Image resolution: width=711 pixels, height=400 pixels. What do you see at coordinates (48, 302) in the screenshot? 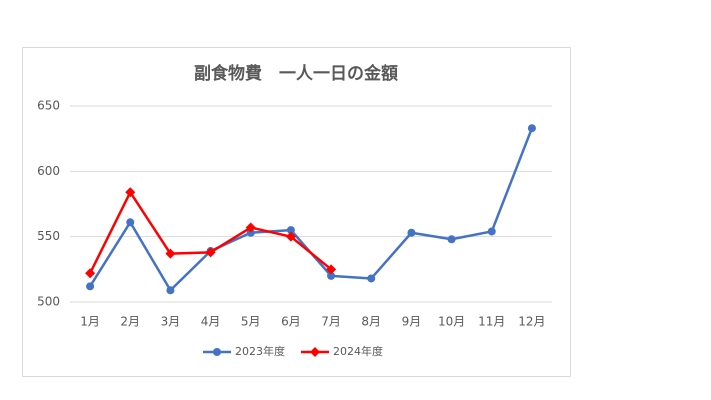
I see `y-tick-label: 500` at bounding box center [48, 302].